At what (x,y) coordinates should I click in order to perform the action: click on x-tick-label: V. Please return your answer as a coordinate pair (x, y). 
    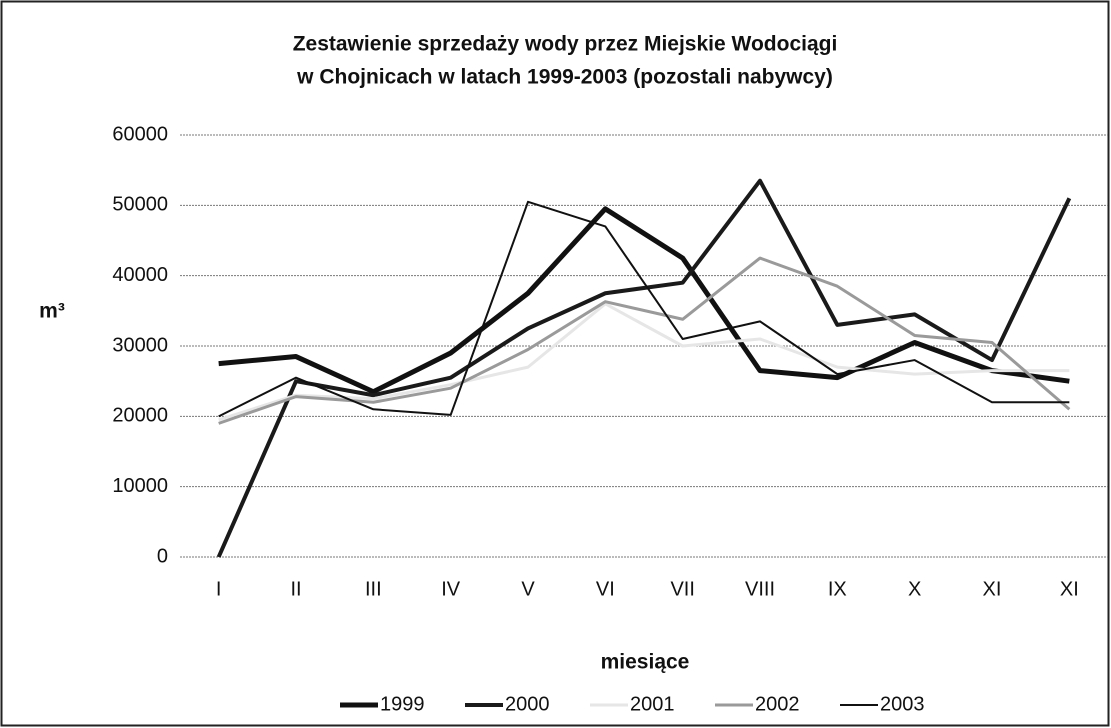
    Looking at the image, I should click on (528, 589).